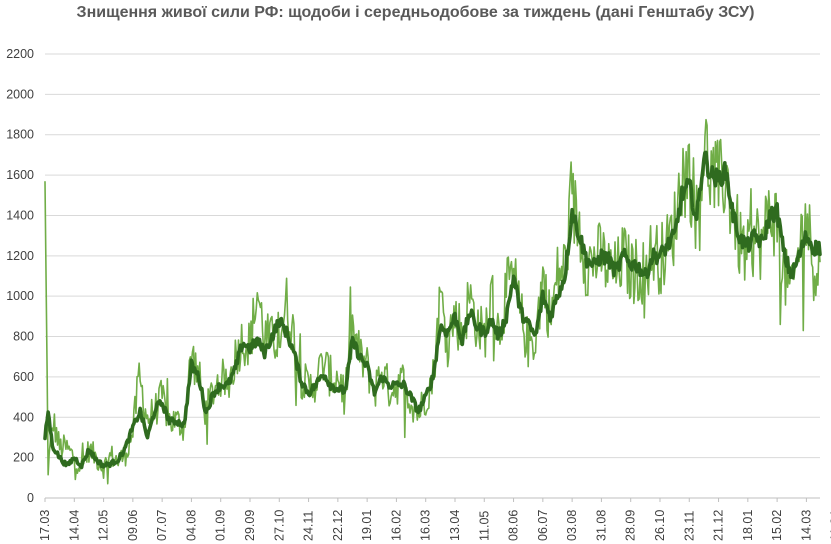 The width and height of the screenshot is (831, 544). I want to click on x-tick-label: 26.10, so click(660, 525).